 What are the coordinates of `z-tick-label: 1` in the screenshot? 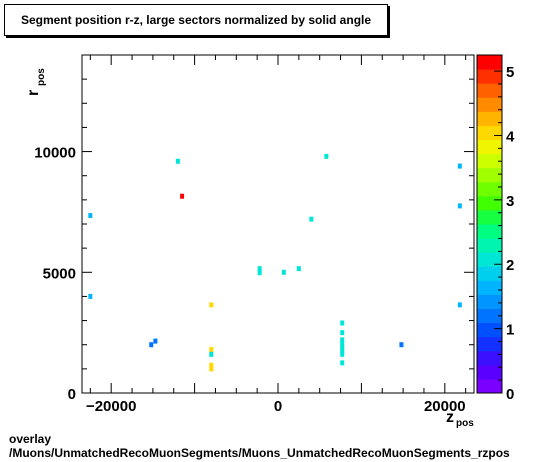 It's located at (510, 330).